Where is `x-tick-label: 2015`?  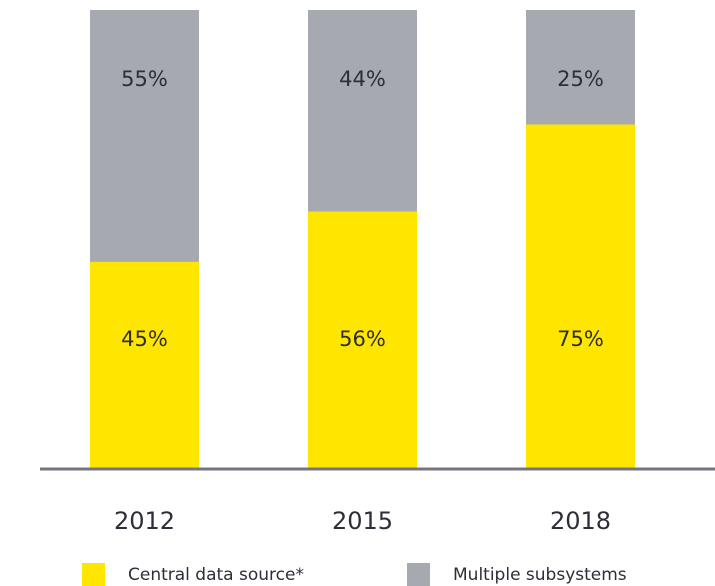
x-tick-label: 2015 is located at coordinates (362, 521).